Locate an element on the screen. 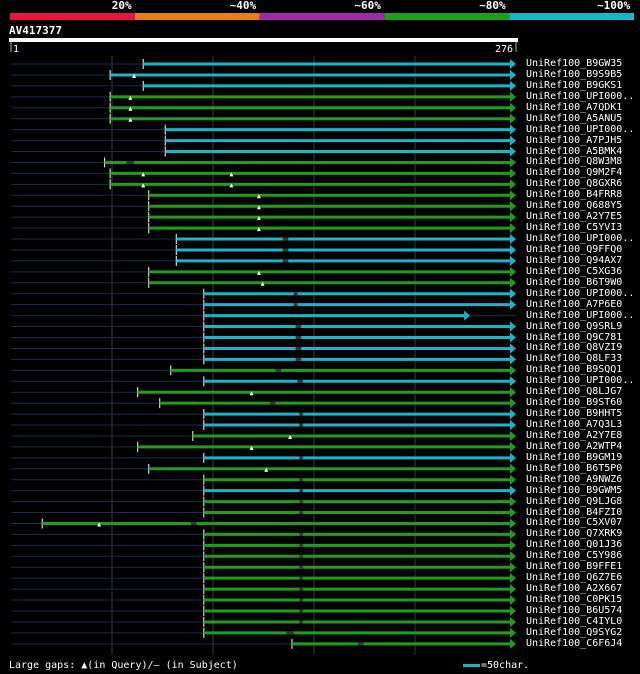 Image resolution: width=640 pixels, height=674 pixels. hit-label: UniRef100_B4FZI0 is located at coordinates (574, 512).